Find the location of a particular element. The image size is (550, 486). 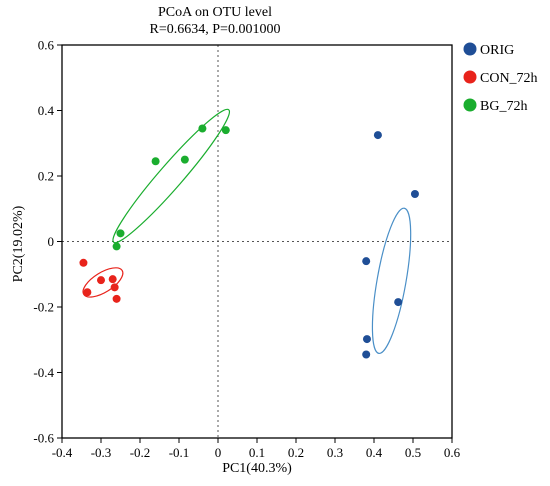

legend-marker-orig is located at coordinates (470, 49).